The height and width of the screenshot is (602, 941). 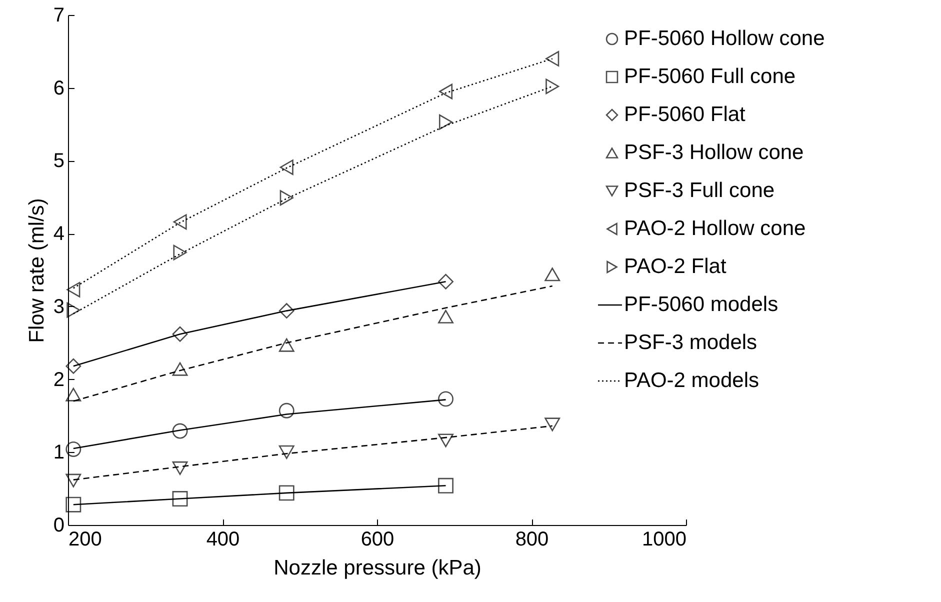 What do you see at coordinates (685, 114) in the screenshot?
I see `legend-label: PF-5060 Flat` at bounding box center [685, 114].